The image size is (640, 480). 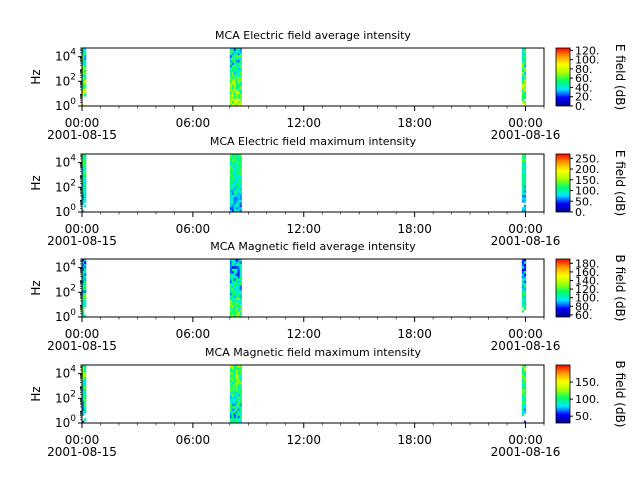 I want to click on x-date-label: 2001-08-16, so click(x=526, y=135).